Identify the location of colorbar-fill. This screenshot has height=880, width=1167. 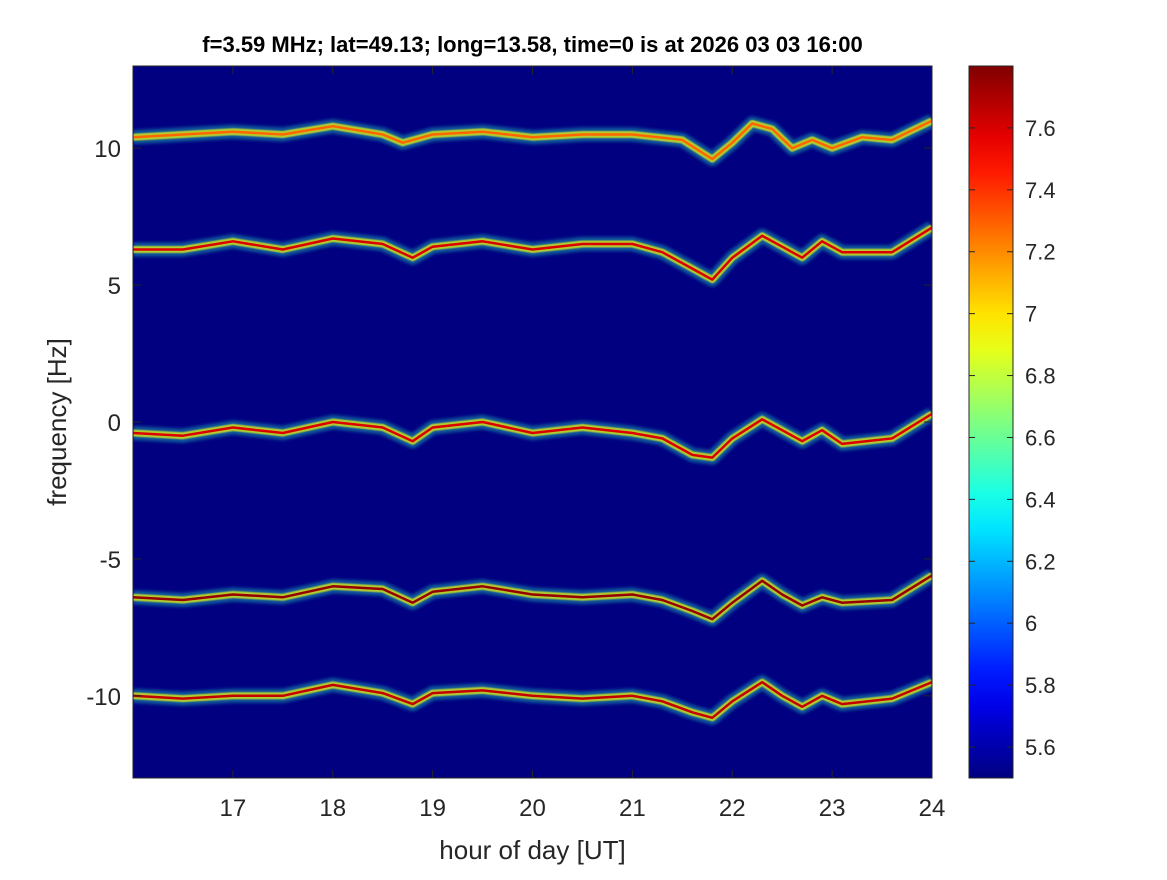
(991, 422).